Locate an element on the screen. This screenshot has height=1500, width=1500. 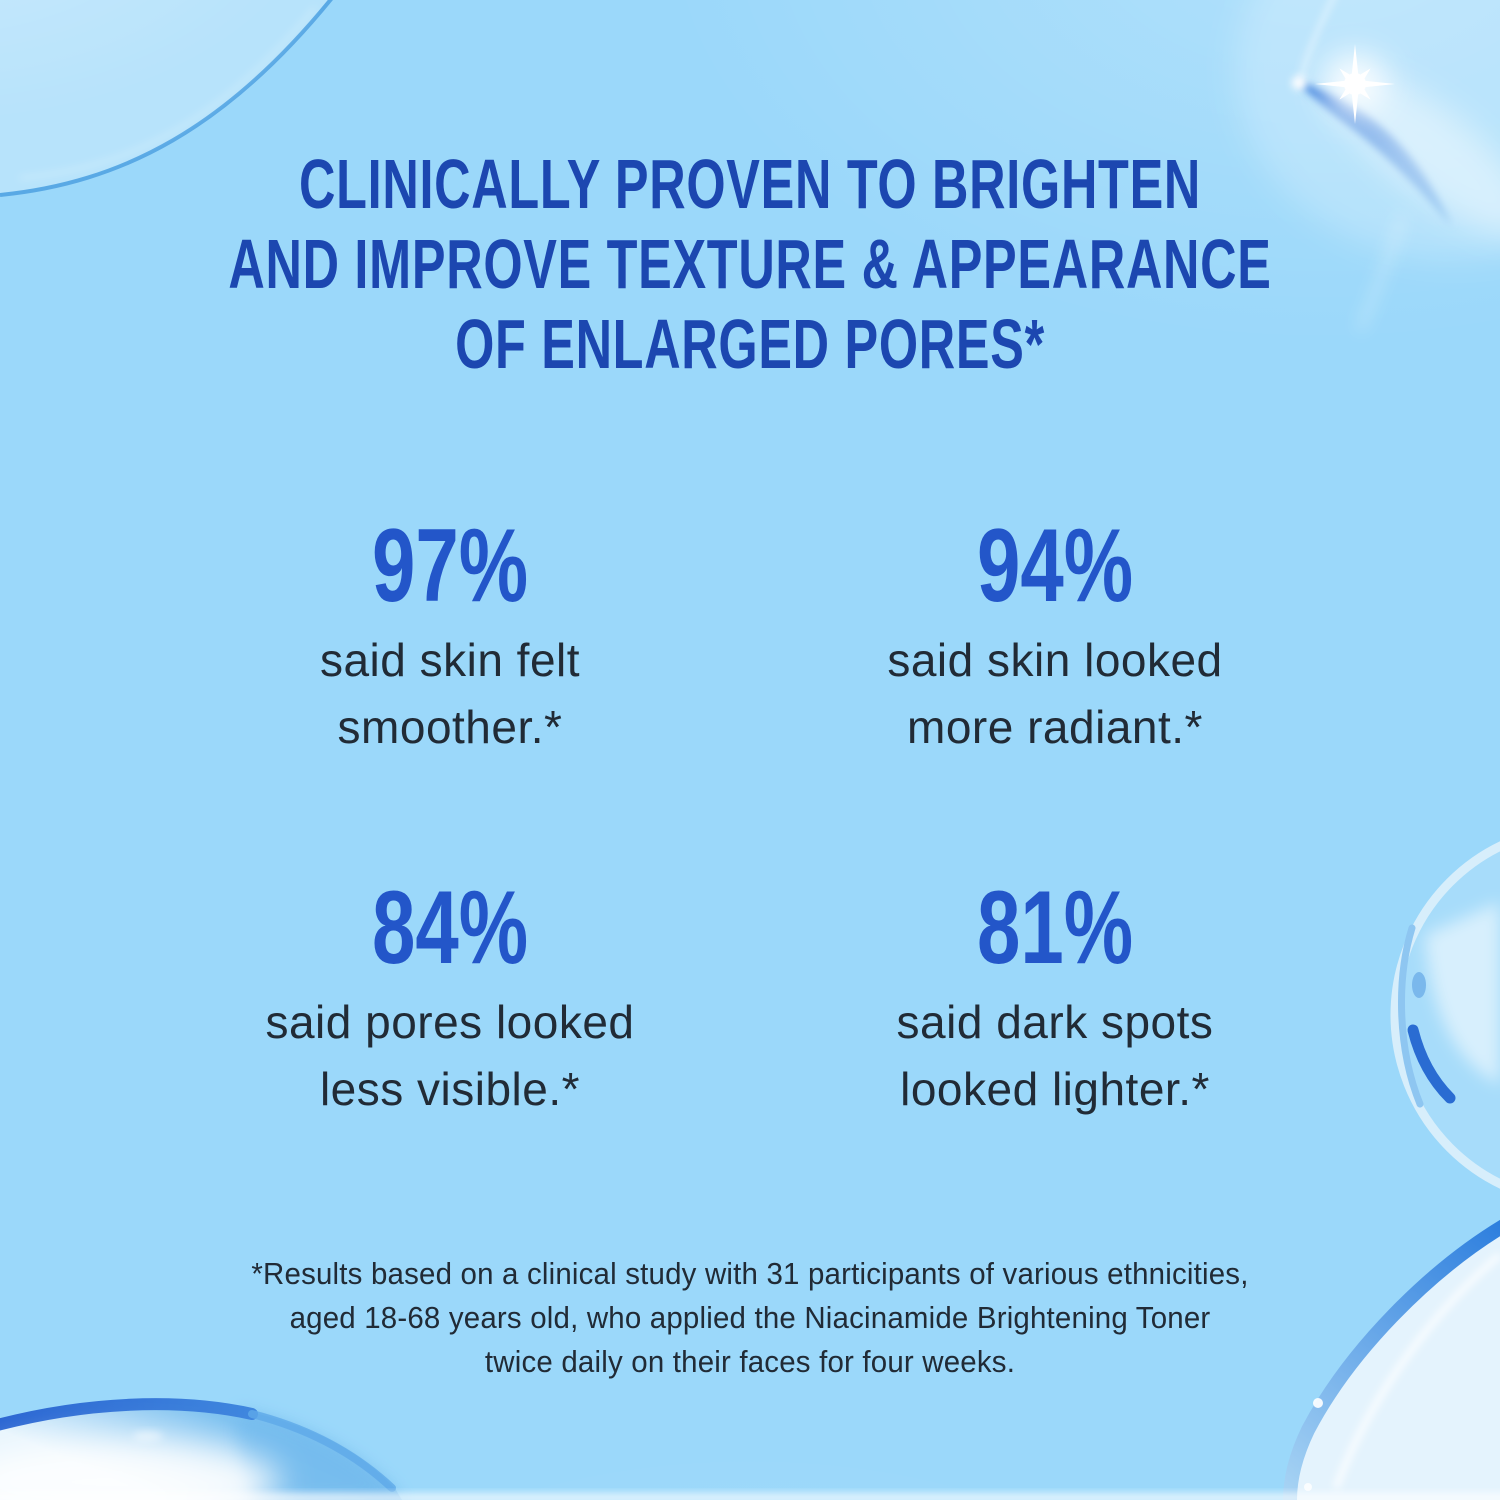
stat-desc-line-1: said pores looked is located at coordinates (450, 1022).